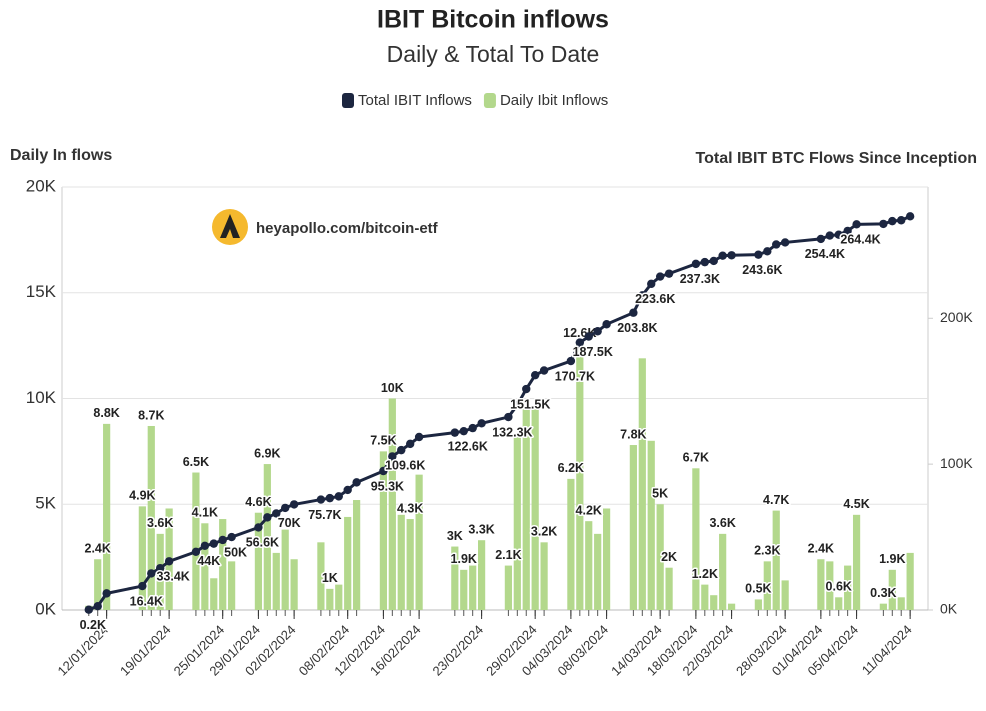 This screenshot has height=711, width=986. What do you see at coordinates (508, 555) in the screenshot?
I see `data-label: 2.1K` at bounding box center [508, 555].